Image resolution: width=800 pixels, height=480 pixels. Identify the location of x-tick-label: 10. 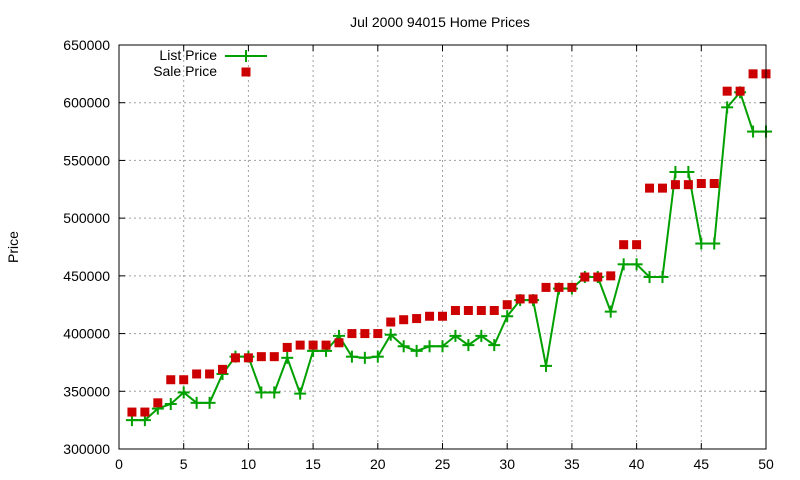
(249, 464).